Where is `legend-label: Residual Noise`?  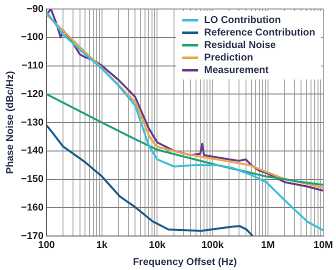 legend-label: Residual Noise is located at coordinates (240, 45).